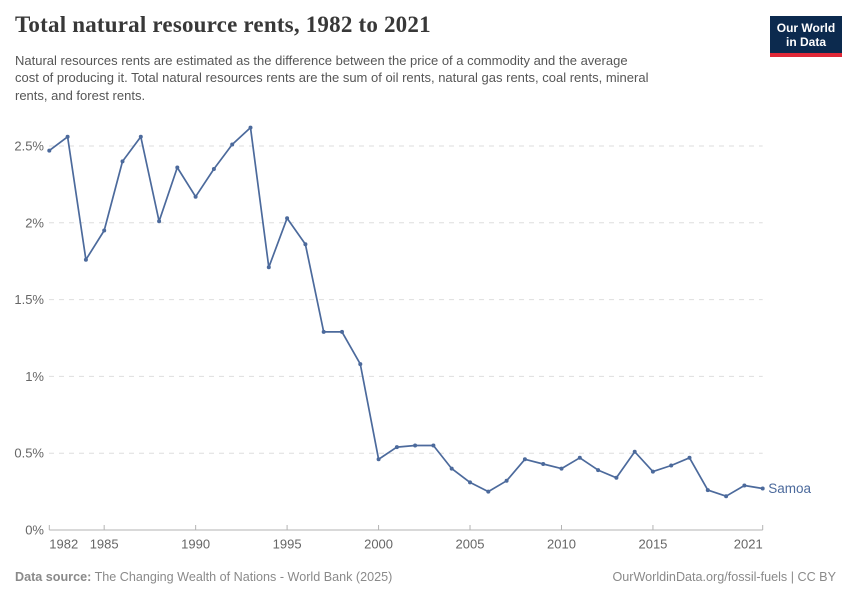 This screenshot has height=600, width=850. What do you see at coordinates (104, 544) in the screenshot?
I see `x-axis-label: 1985` at bounding box center [104, 544].